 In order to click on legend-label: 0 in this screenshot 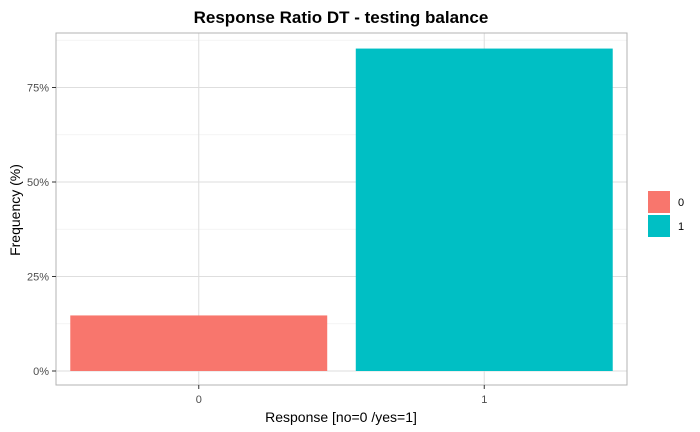, I will do `click(681, 203)`.